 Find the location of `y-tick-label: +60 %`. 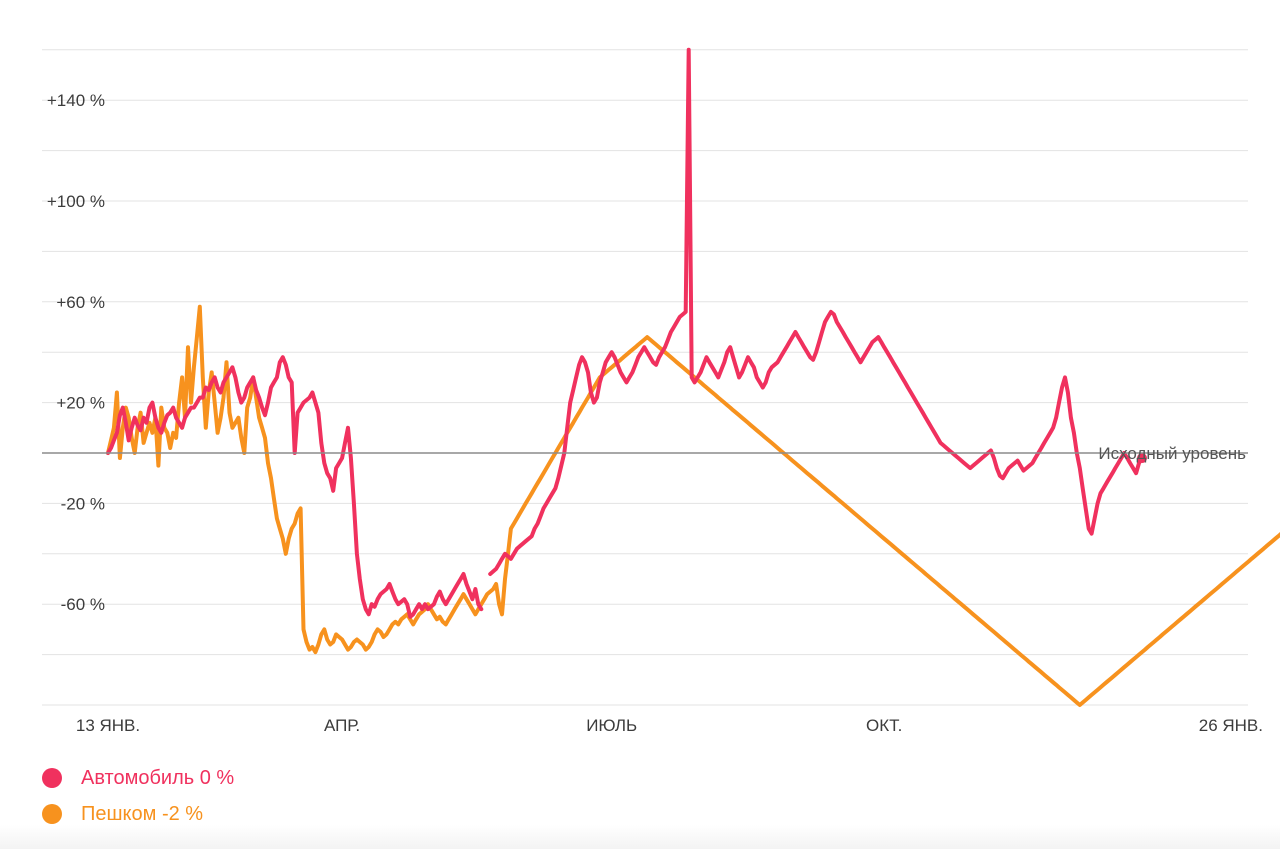

y-tick-label: +60 % is located at coordinates (80, 302).